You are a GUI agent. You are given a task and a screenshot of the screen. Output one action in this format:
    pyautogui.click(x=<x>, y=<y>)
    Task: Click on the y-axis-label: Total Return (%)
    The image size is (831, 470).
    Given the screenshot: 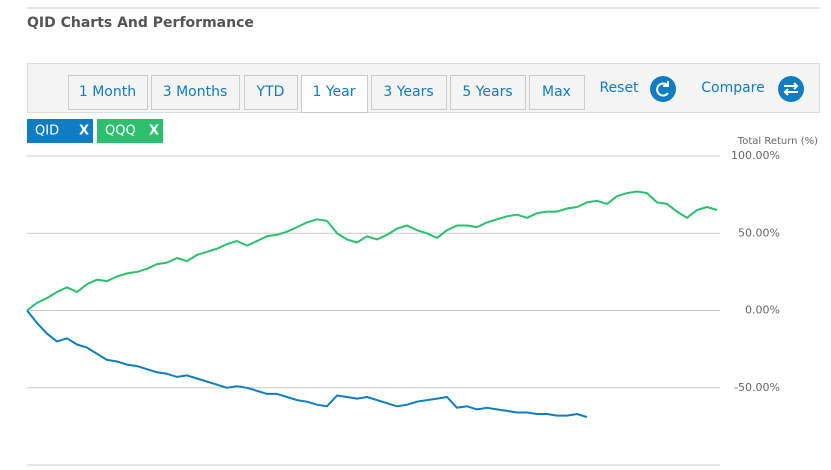 What is the action you would take?
    pyautogui.click(x=777, y=141)
    